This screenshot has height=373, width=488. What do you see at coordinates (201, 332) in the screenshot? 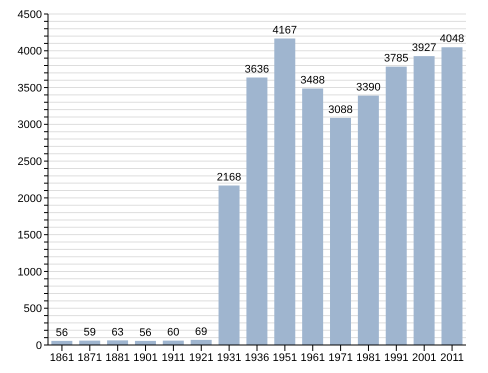
I see `data-label: 69` at bounding box center [201, 332].